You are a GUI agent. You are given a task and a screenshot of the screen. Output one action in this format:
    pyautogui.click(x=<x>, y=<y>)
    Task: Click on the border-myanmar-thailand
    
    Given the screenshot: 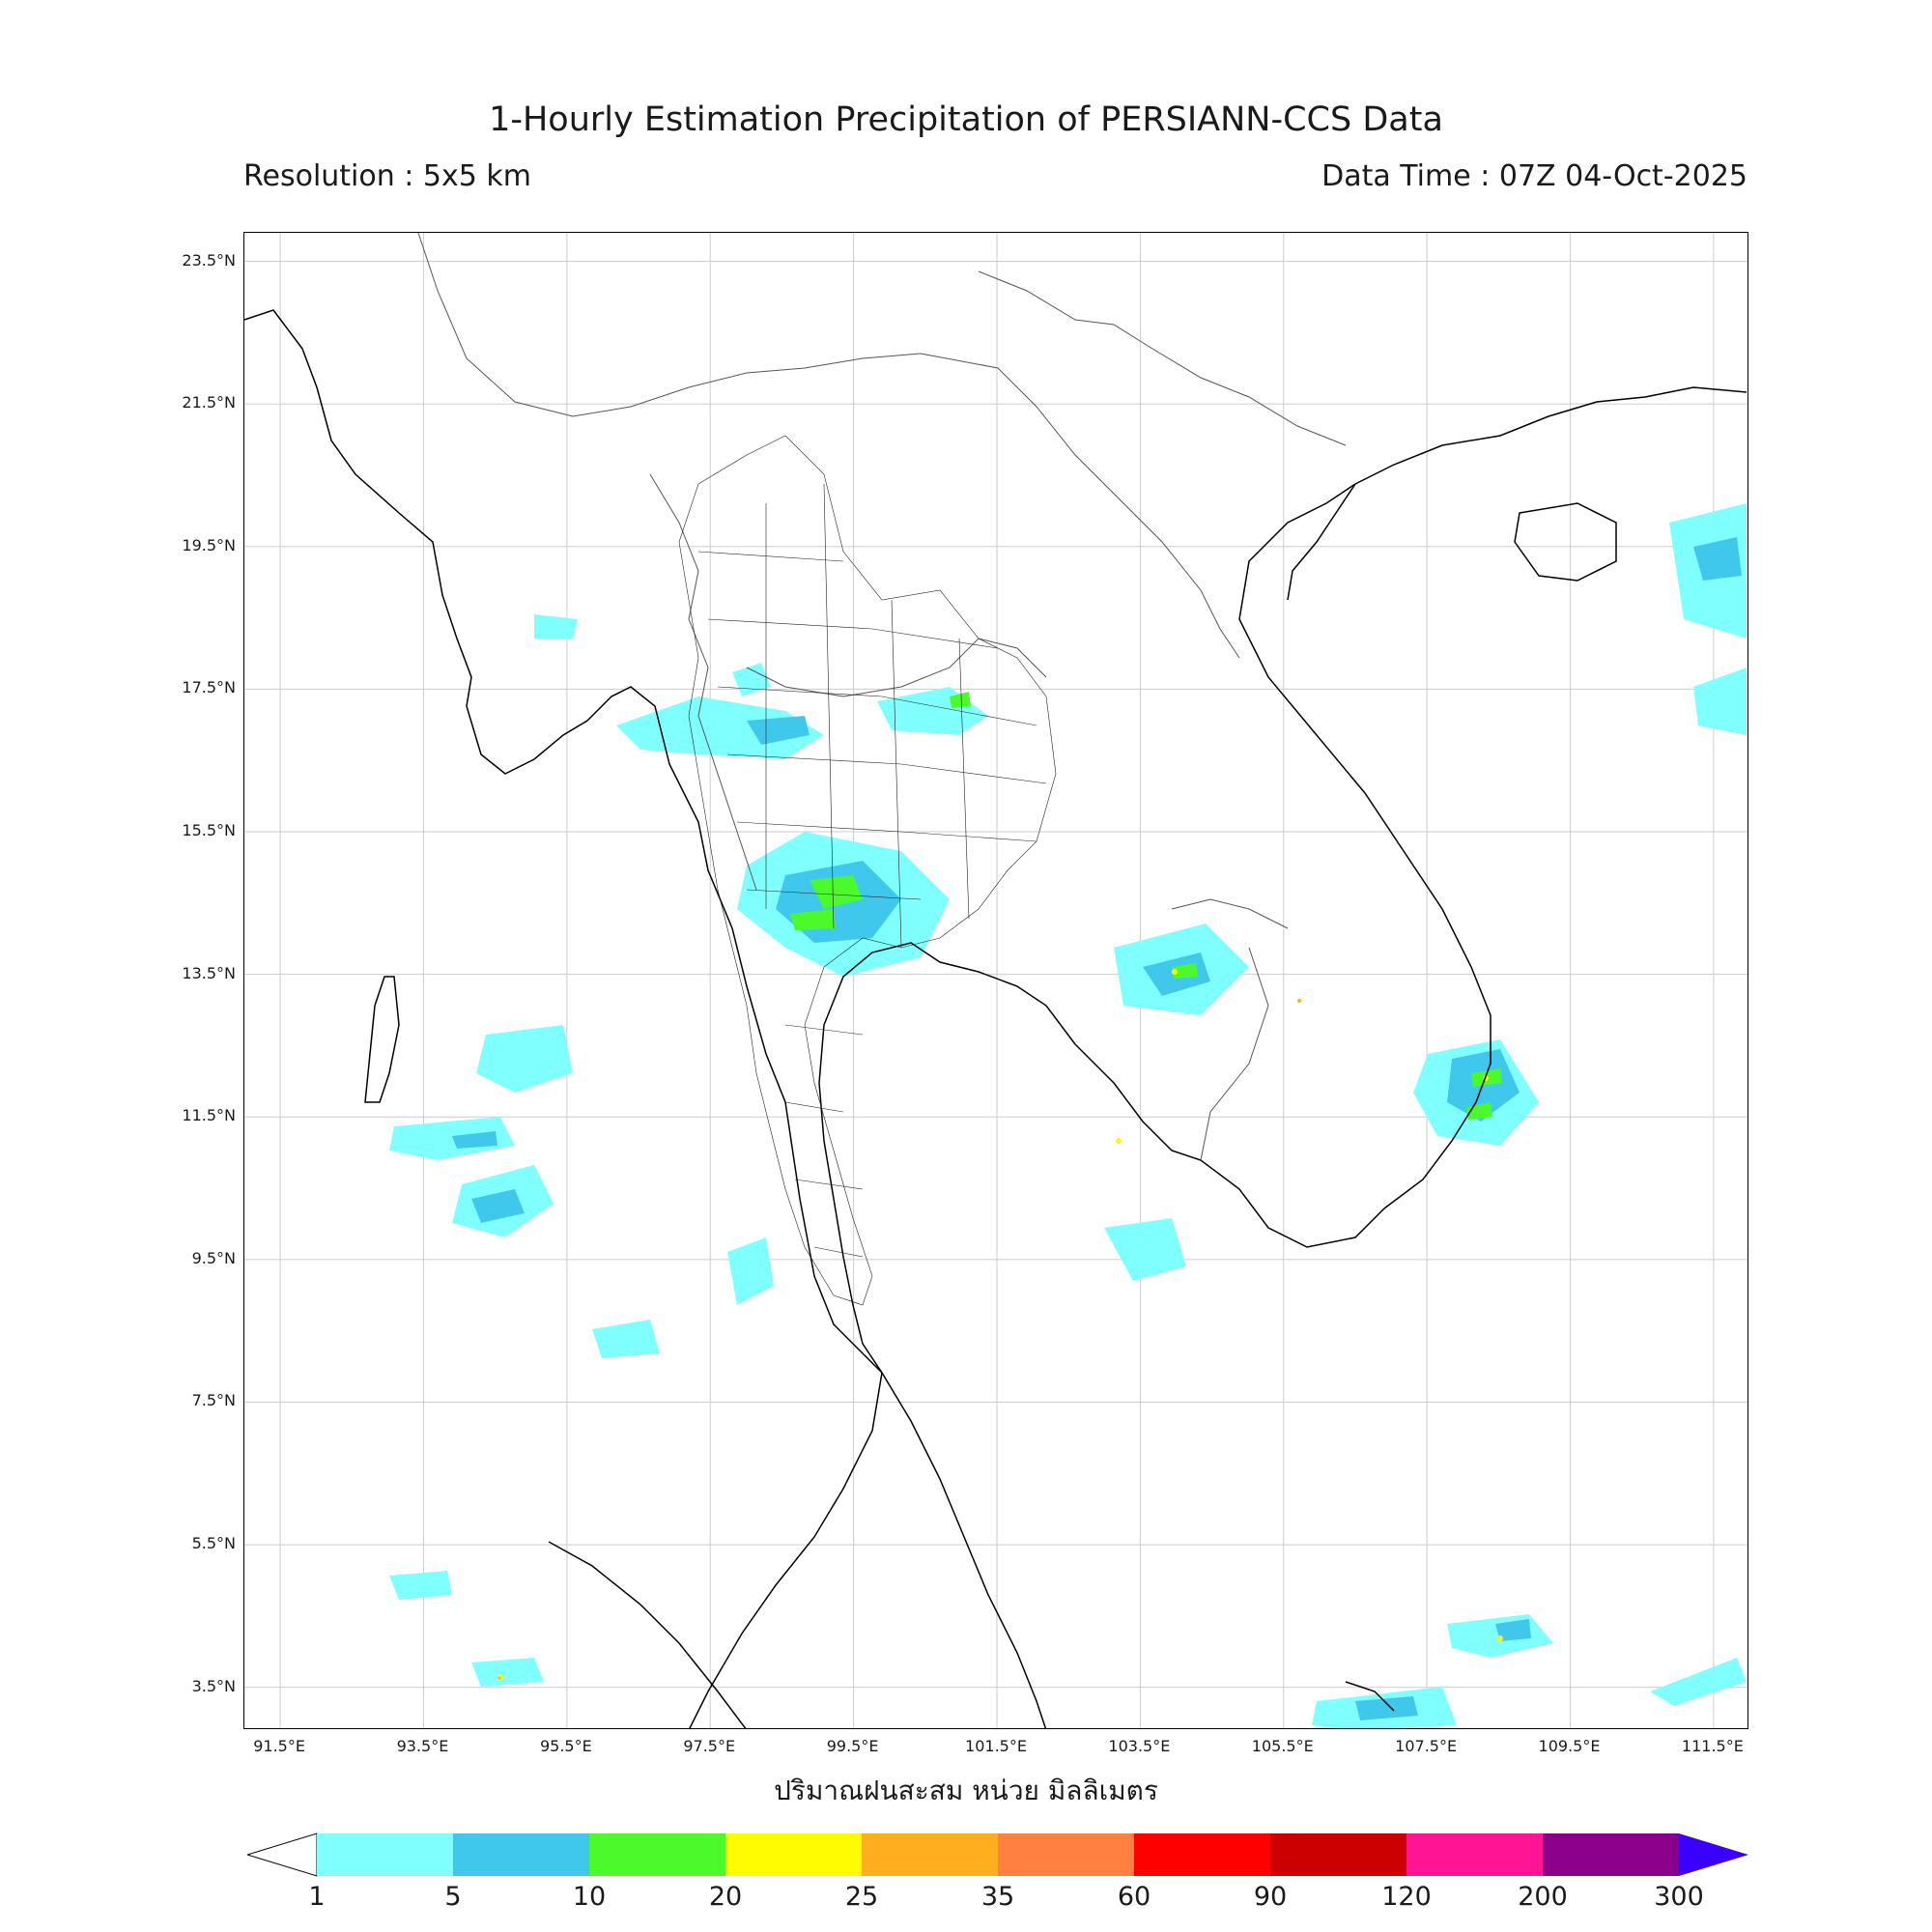 What is the action you would take?
    pyautogui.click(x=703, y=682)
    